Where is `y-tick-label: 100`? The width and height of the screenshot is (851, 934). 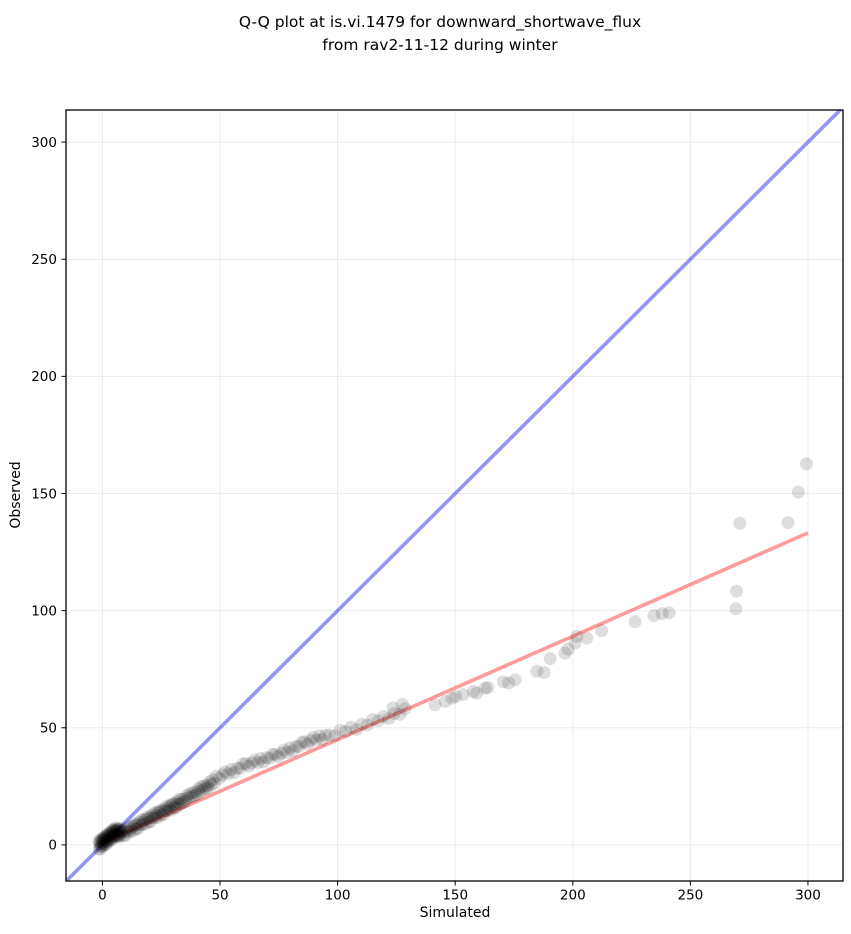 y-tick-label: 100 is located at coordinates (44, 611).